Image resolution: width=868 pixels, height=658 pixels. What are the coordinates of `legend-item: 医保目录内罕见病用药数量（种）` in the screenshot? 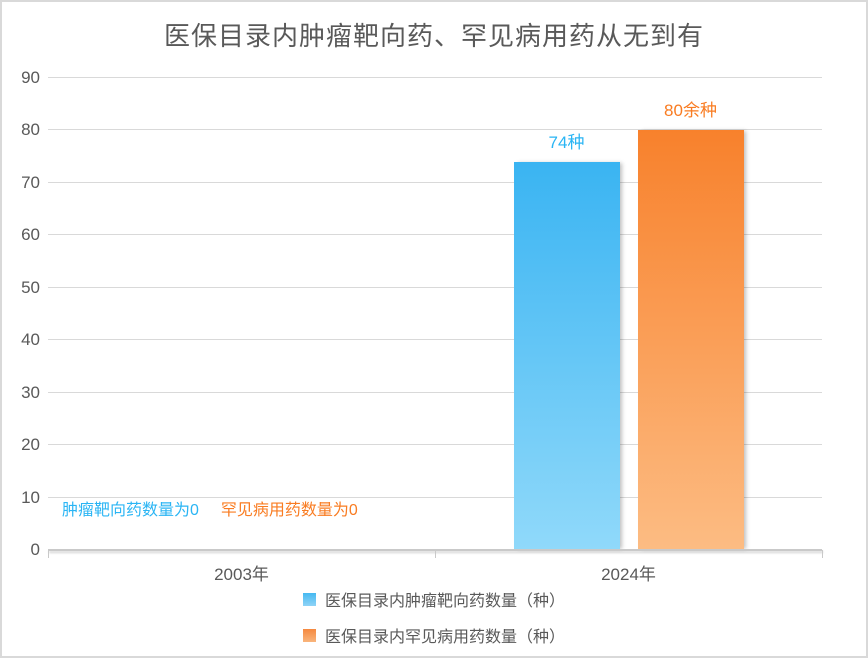 It's located at (433, 635).